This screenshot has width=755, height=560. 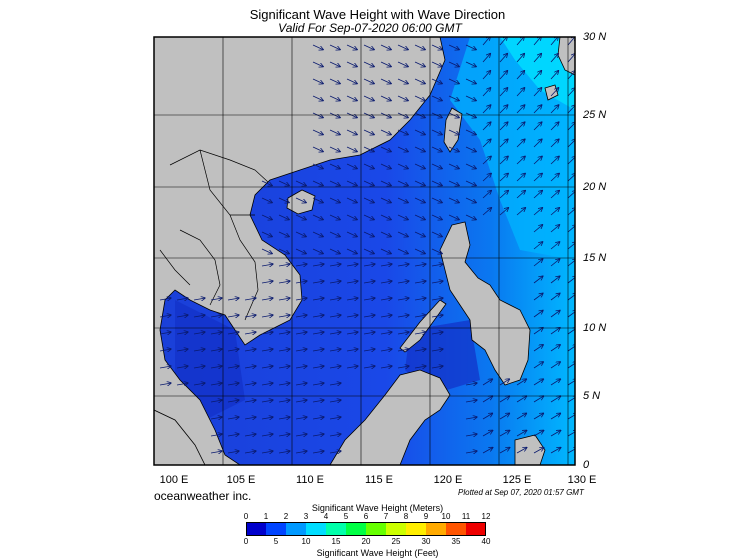 I want to click on lat-label-10n: 10 N, so click(x=595, y=328).